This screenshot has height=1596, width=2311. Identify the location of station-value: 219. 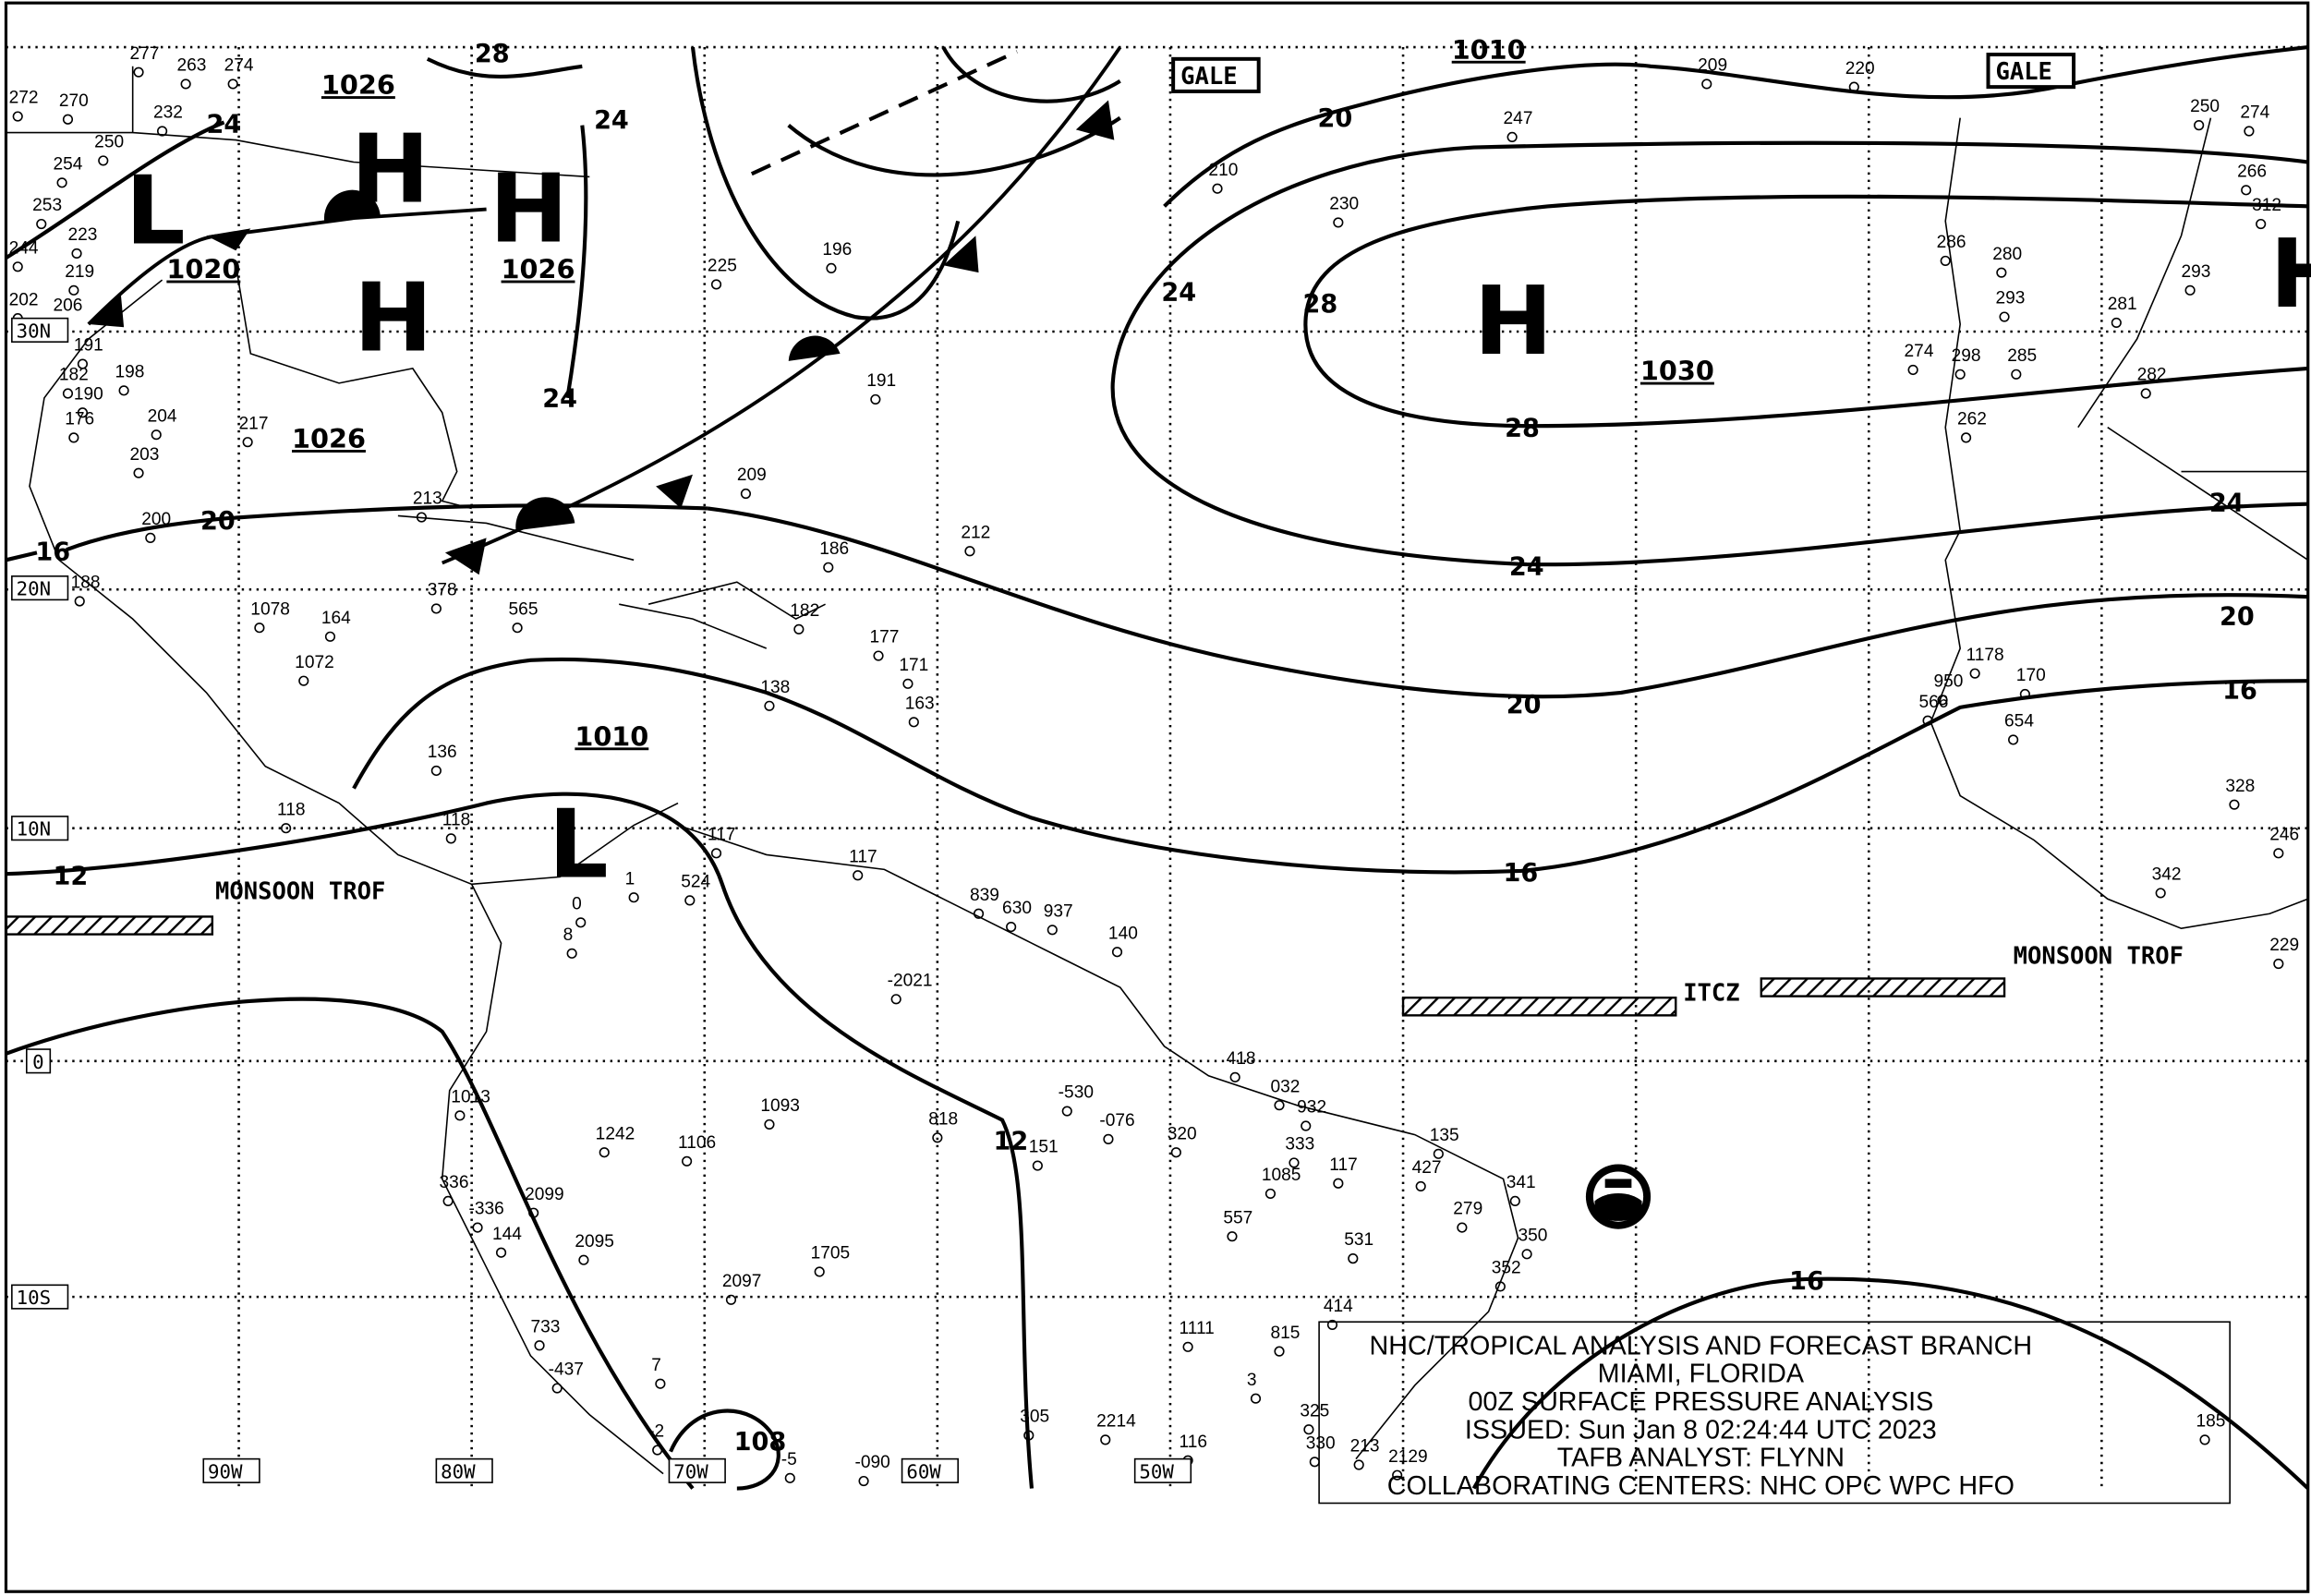
(79, 272).